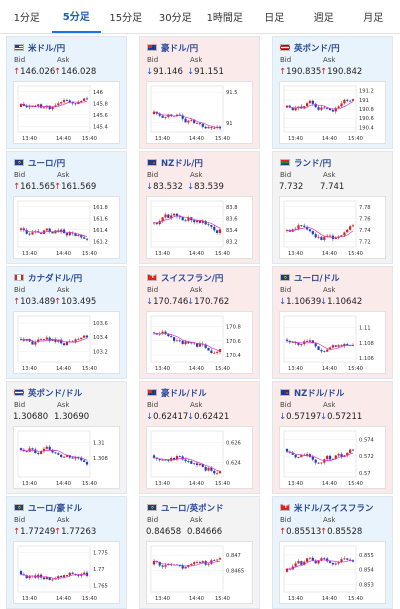  I want to click on currency-pair-title: ユーロ/英ポンド, so click(185, 507).